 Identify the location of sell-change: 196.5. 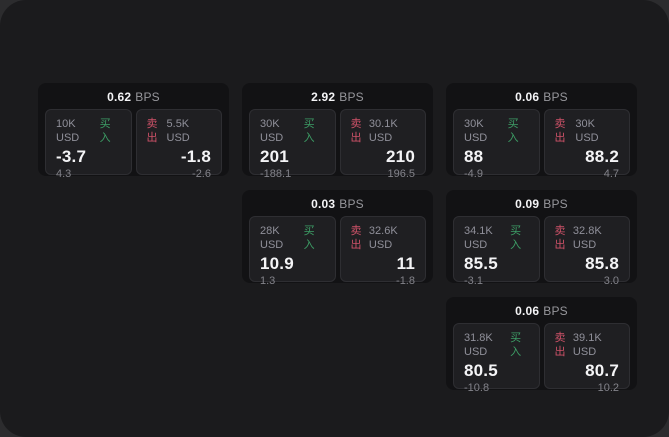
(401, 174).